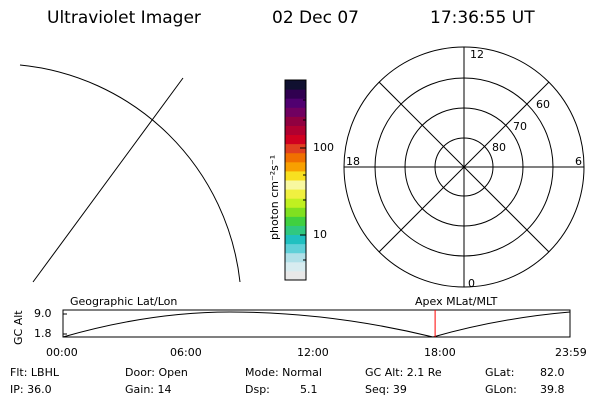 This screenshot has width=600, height=400. What do you see at coordinates (552, 389) in the screenshot?
I see `glon-value: 39.8` at bounding box center [552, 389].